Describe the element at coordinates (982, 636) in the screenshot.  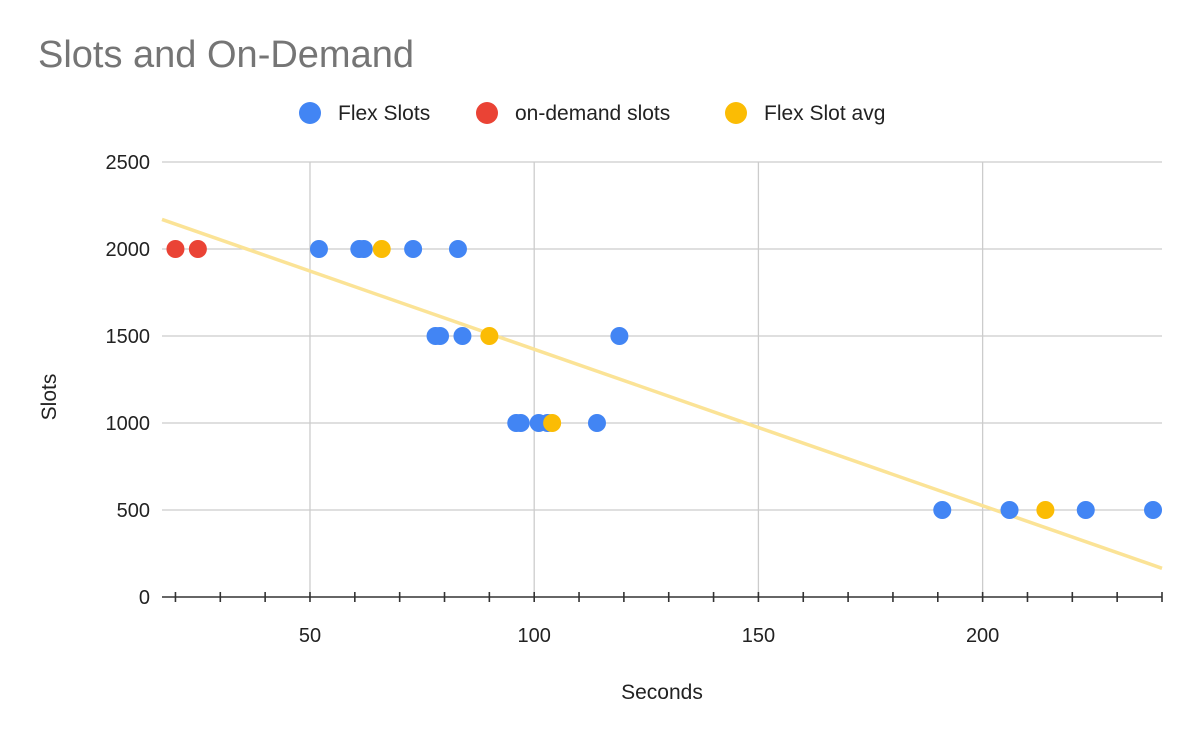
I see `x-tick-label: 200` at that location.